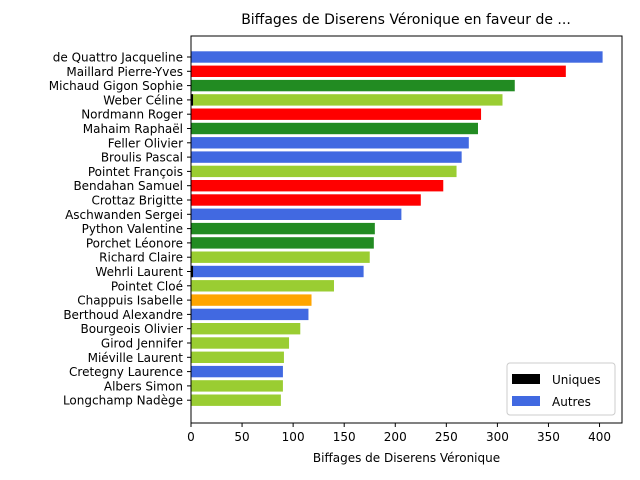  Describe the element at coordinates (237, 371) in the screenshot. I see `bar-cretegny-laurence` at that location.